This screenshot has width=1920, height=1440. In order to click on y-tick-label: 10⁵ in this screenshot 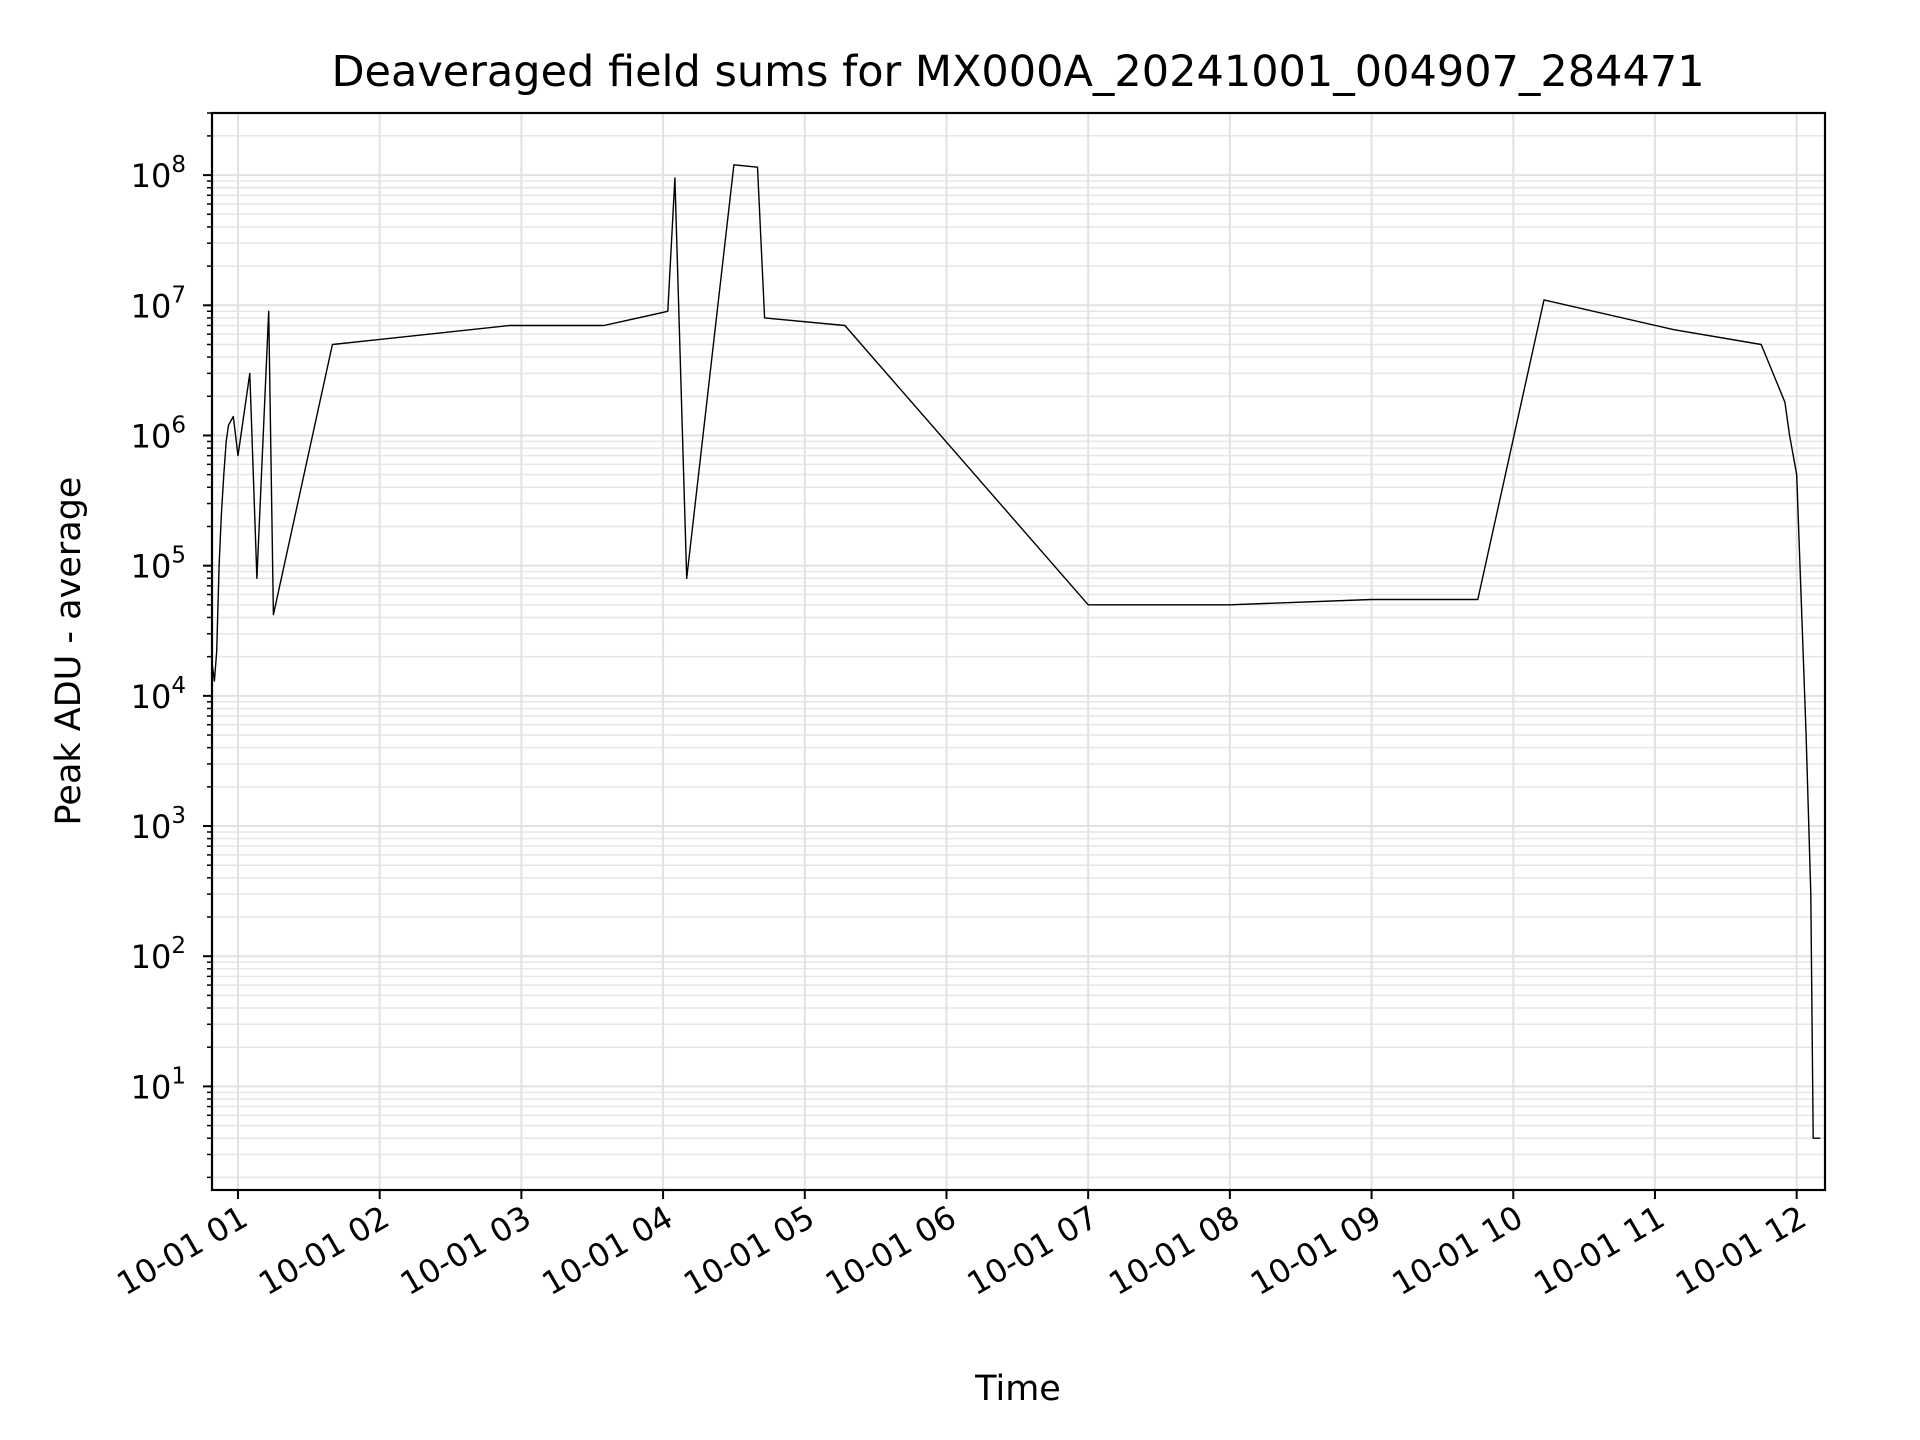, I will do `click(158, 564)`.